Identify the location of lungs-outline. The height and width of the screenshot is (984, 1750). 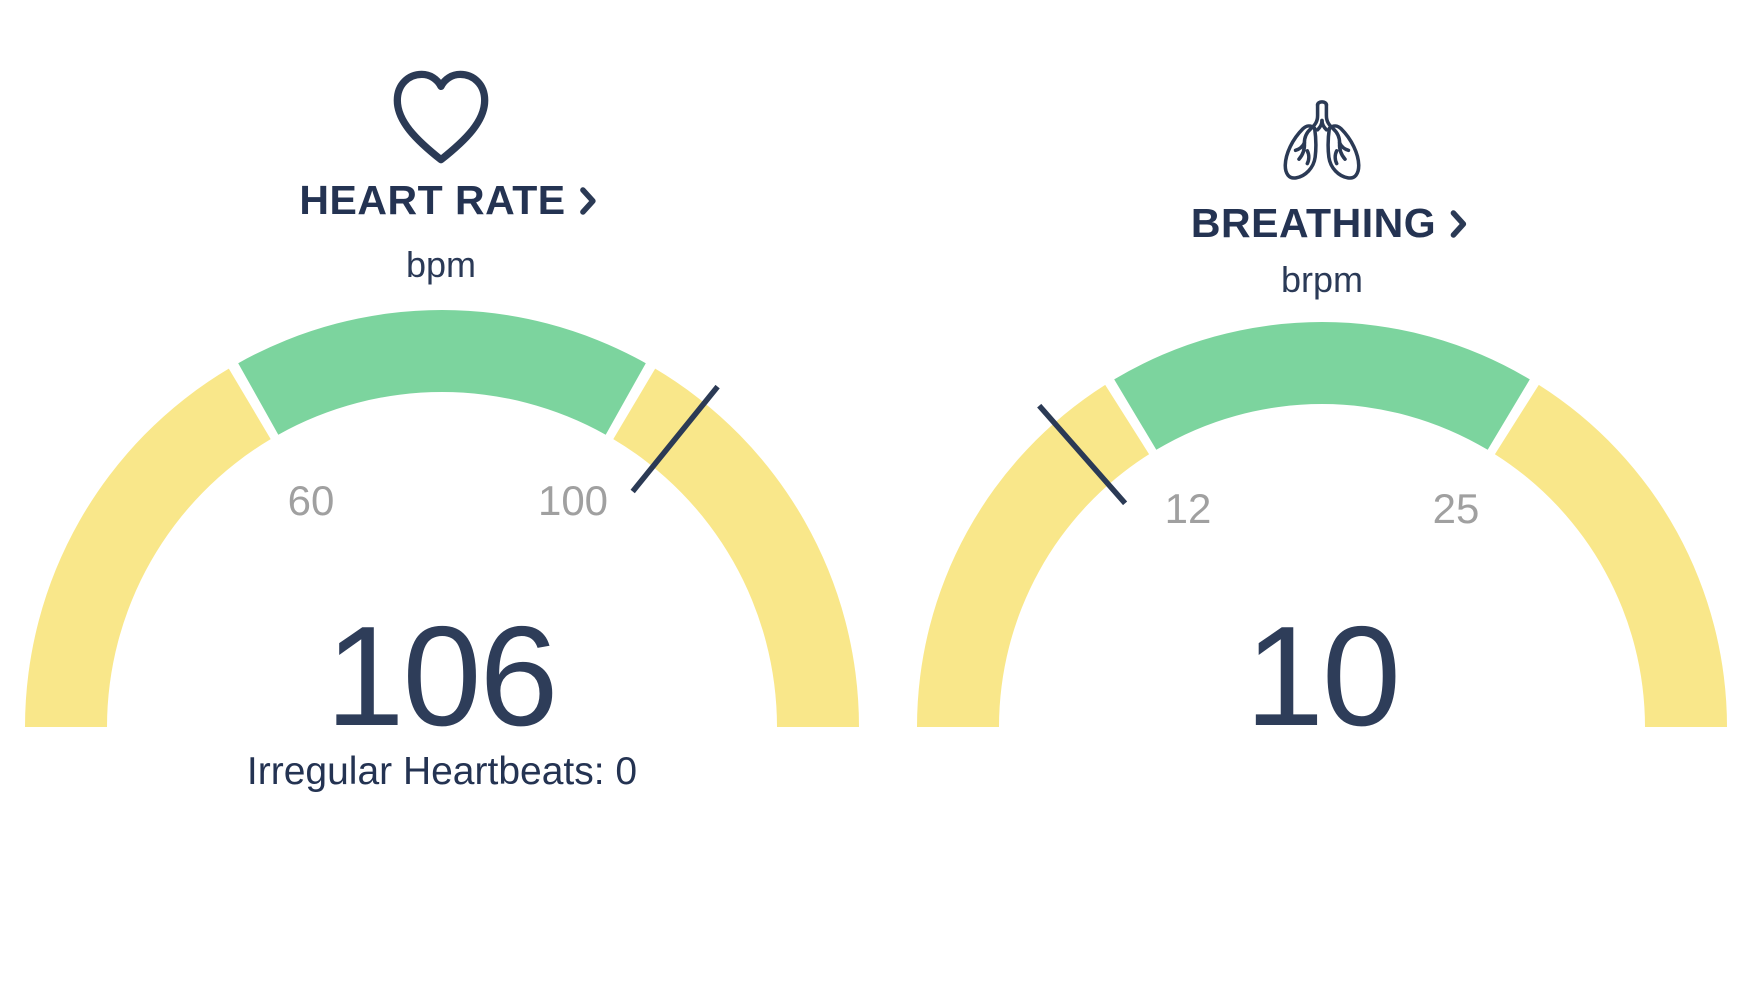
(1322, 140).